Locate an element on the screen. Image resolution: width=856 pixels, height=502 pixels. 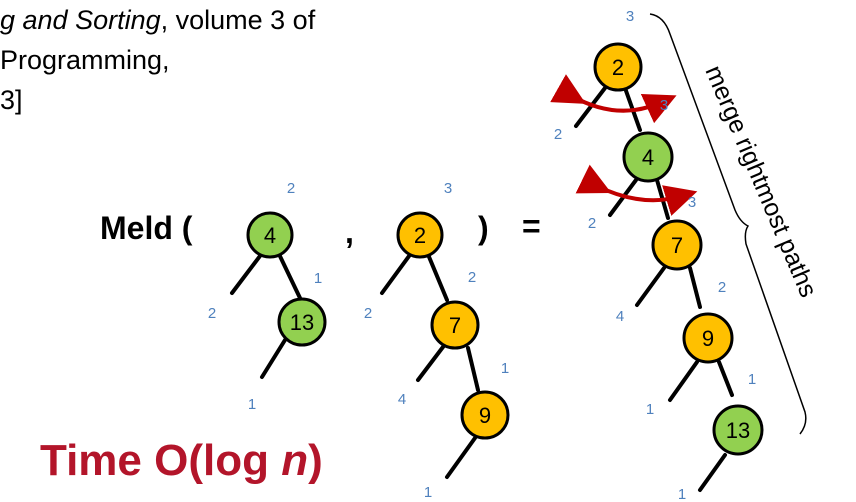
result-node: 13 is located at coordinates (738, 430).